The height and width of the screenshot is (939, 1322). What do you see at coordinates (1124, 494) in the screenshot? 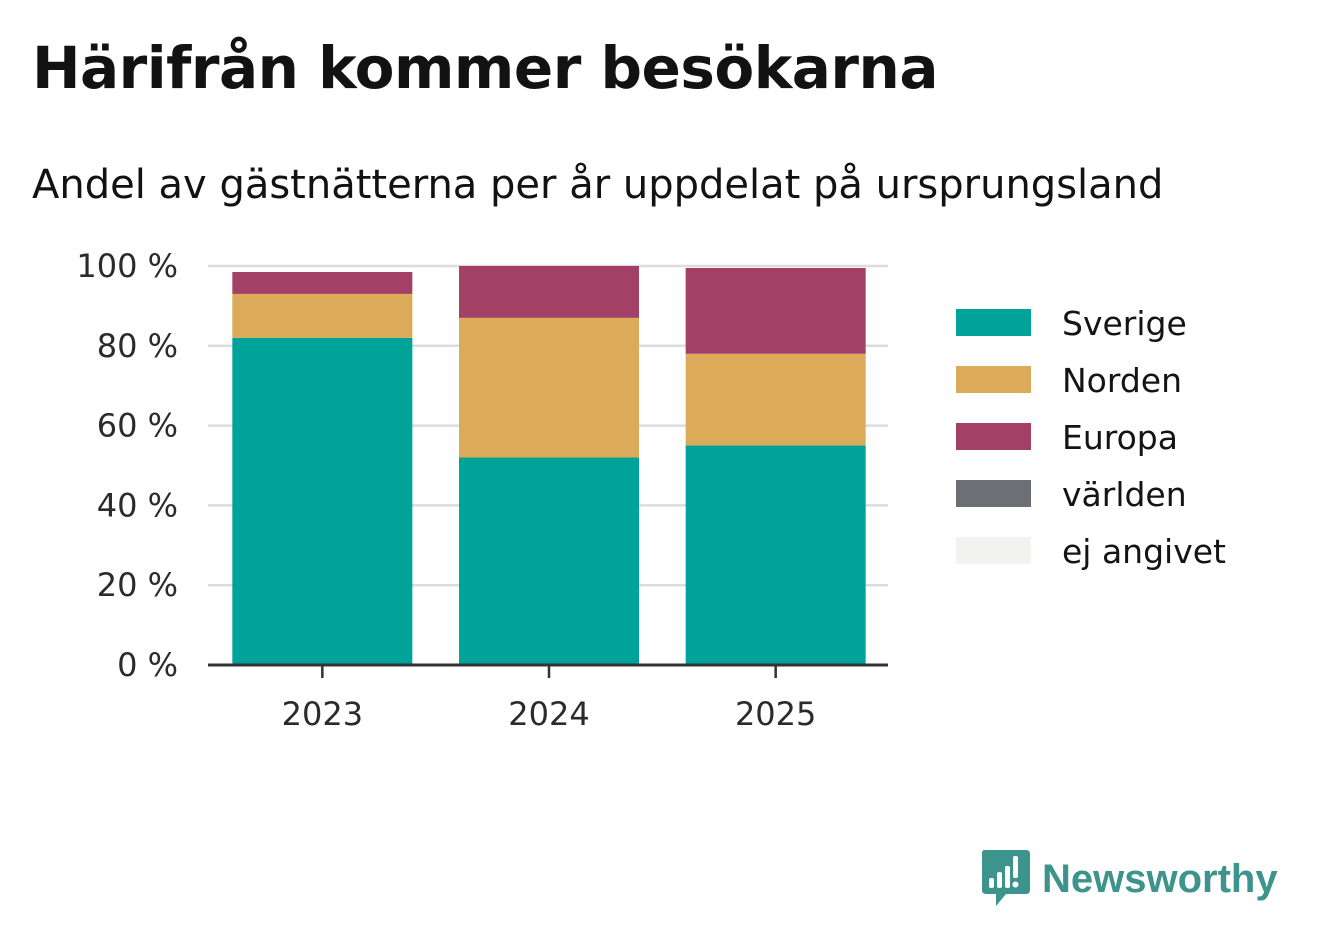
I see `legend-label: världen` at bounding box center [1124, 494].